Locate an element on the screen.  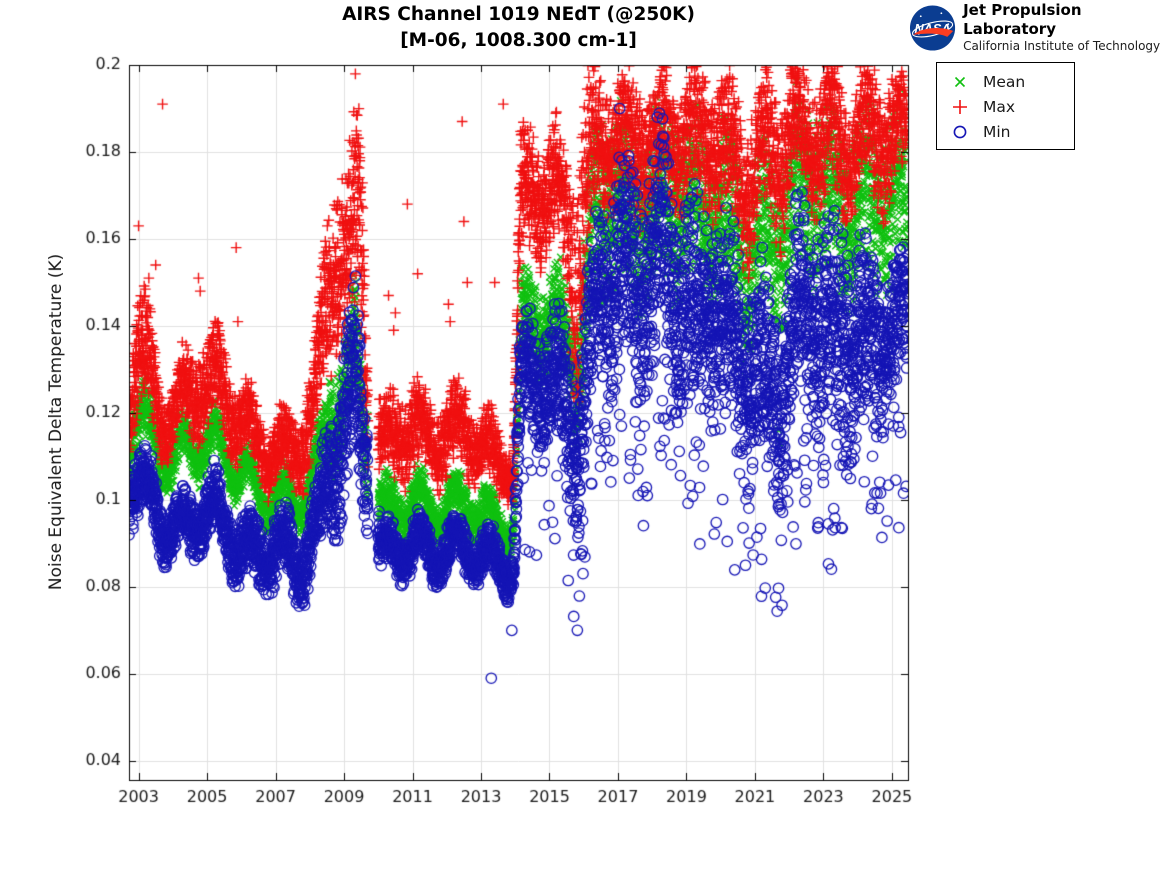
legend-item-mean: Mean is located at coordinates (1005, 81).